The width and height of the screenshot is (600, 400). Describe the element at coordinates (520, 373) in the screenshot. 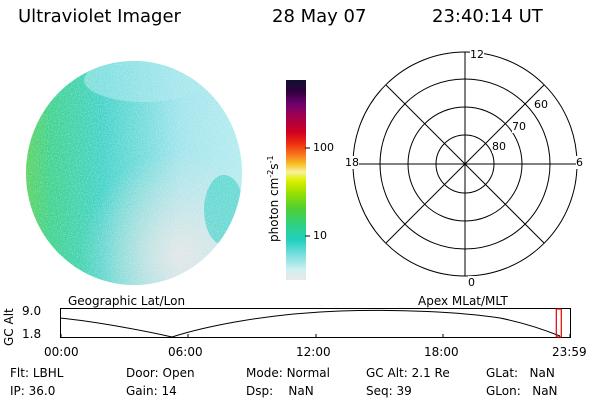

I see `status-glat: GLat: NaN` at that location.